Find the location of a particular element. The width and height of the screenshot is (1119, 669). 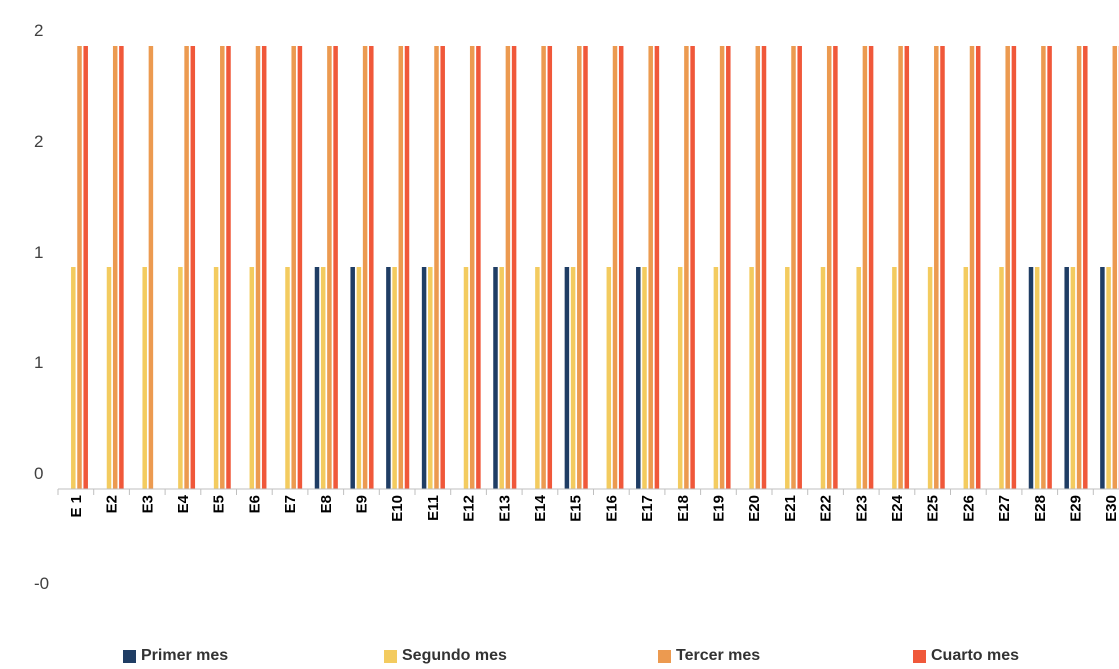

x-tick-label: E26 is located at coordinates (968, 508).